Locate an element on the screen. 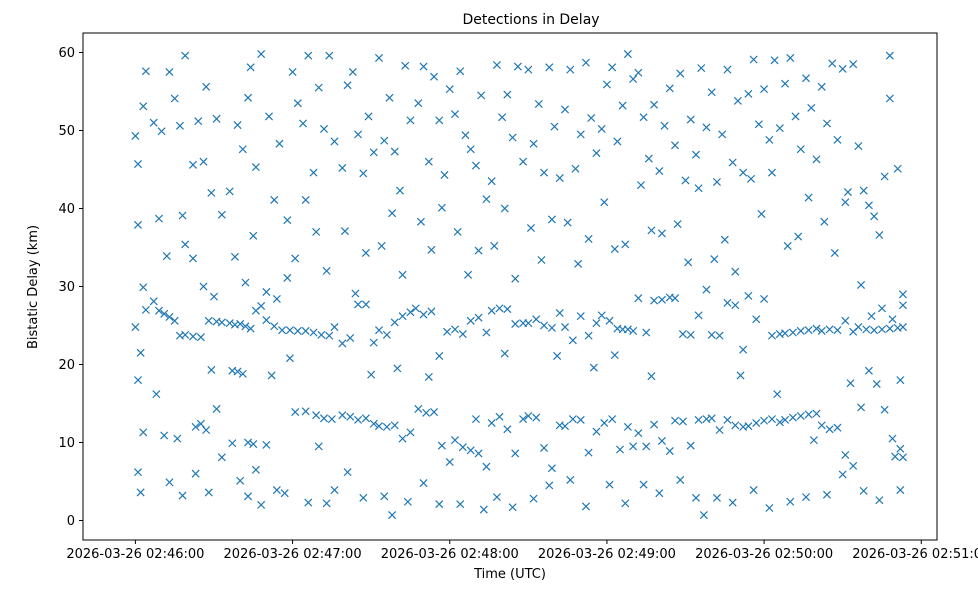 This screenshot has height=590, width=978. x-tick-label: 2026-03-26 02:46:00 is located at coordinates (135, 554).